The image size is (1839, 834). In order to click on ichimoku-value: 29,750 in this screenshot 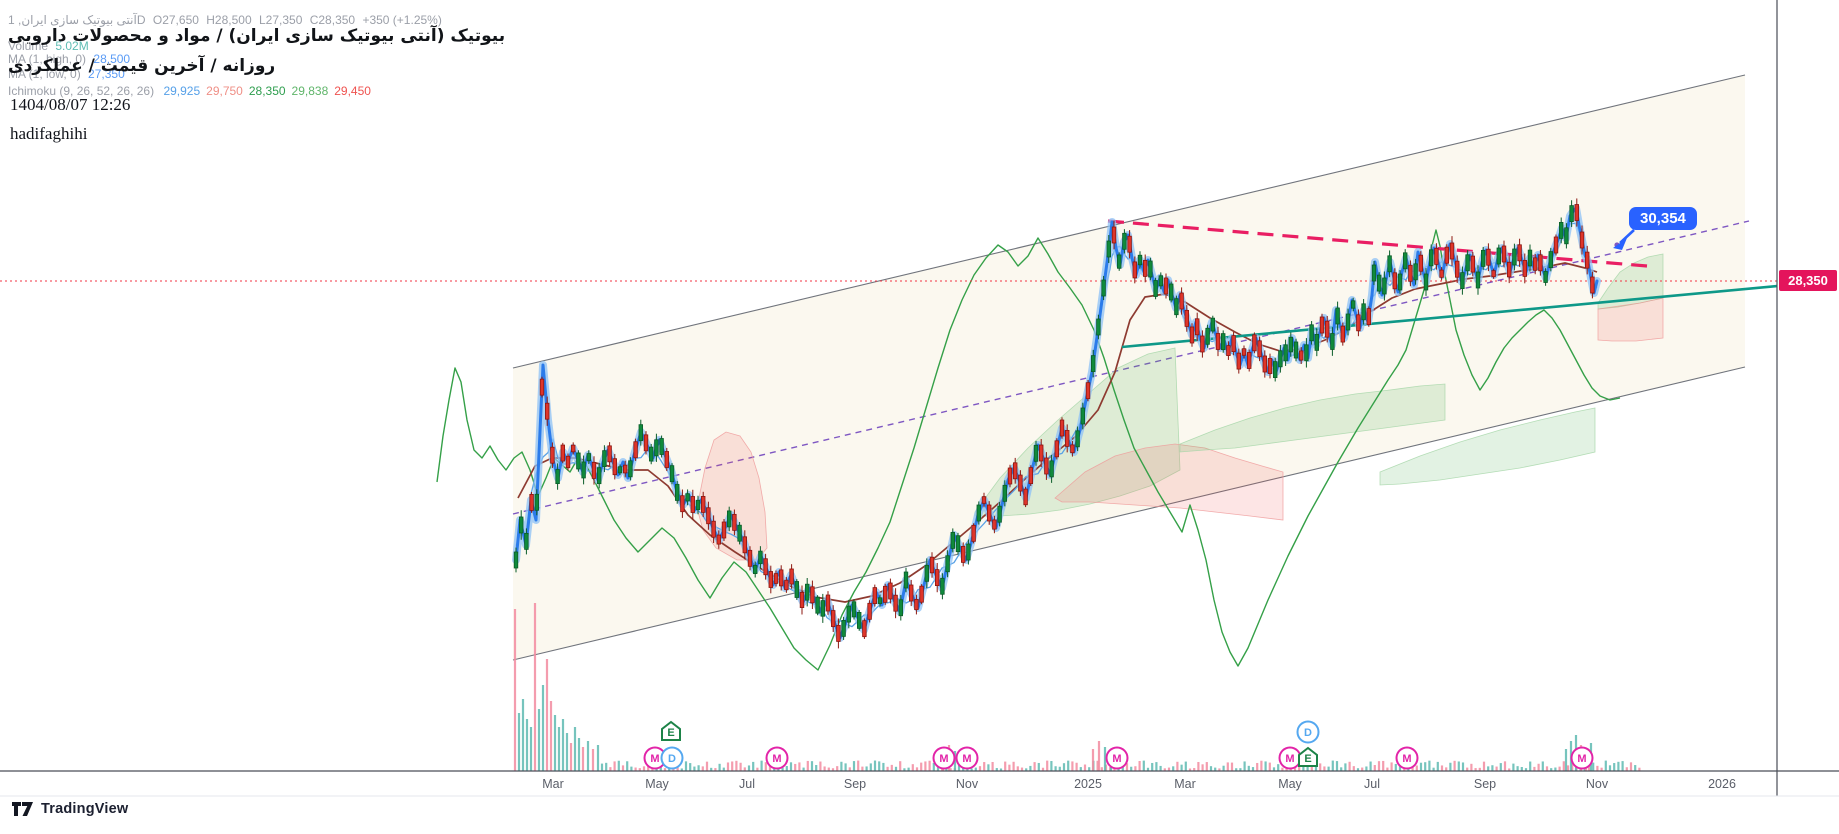, I will do `click(224, 91)`.